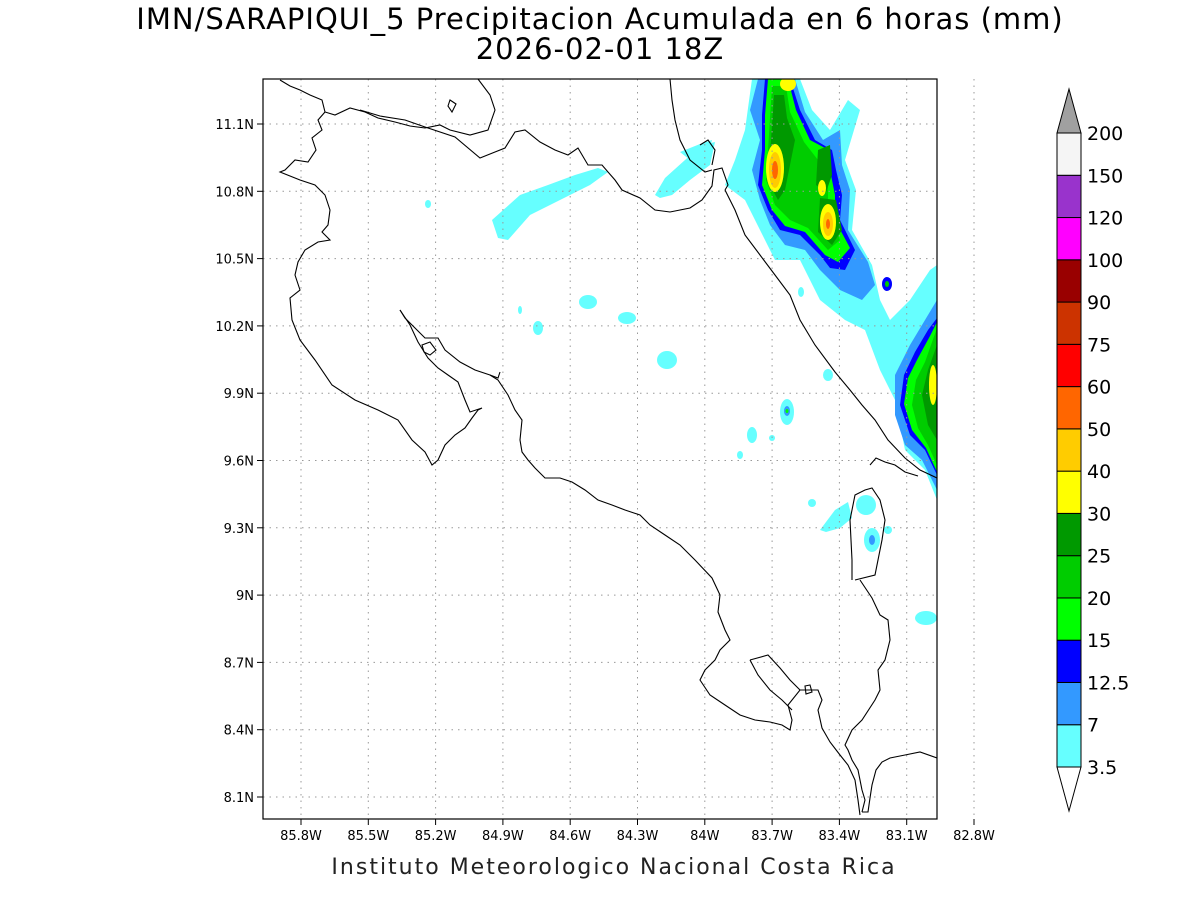 Image resolution: width=1200 pixels, height=900 pixels. I want to click on x-tick-label: 84.9W, so click(503, 836).